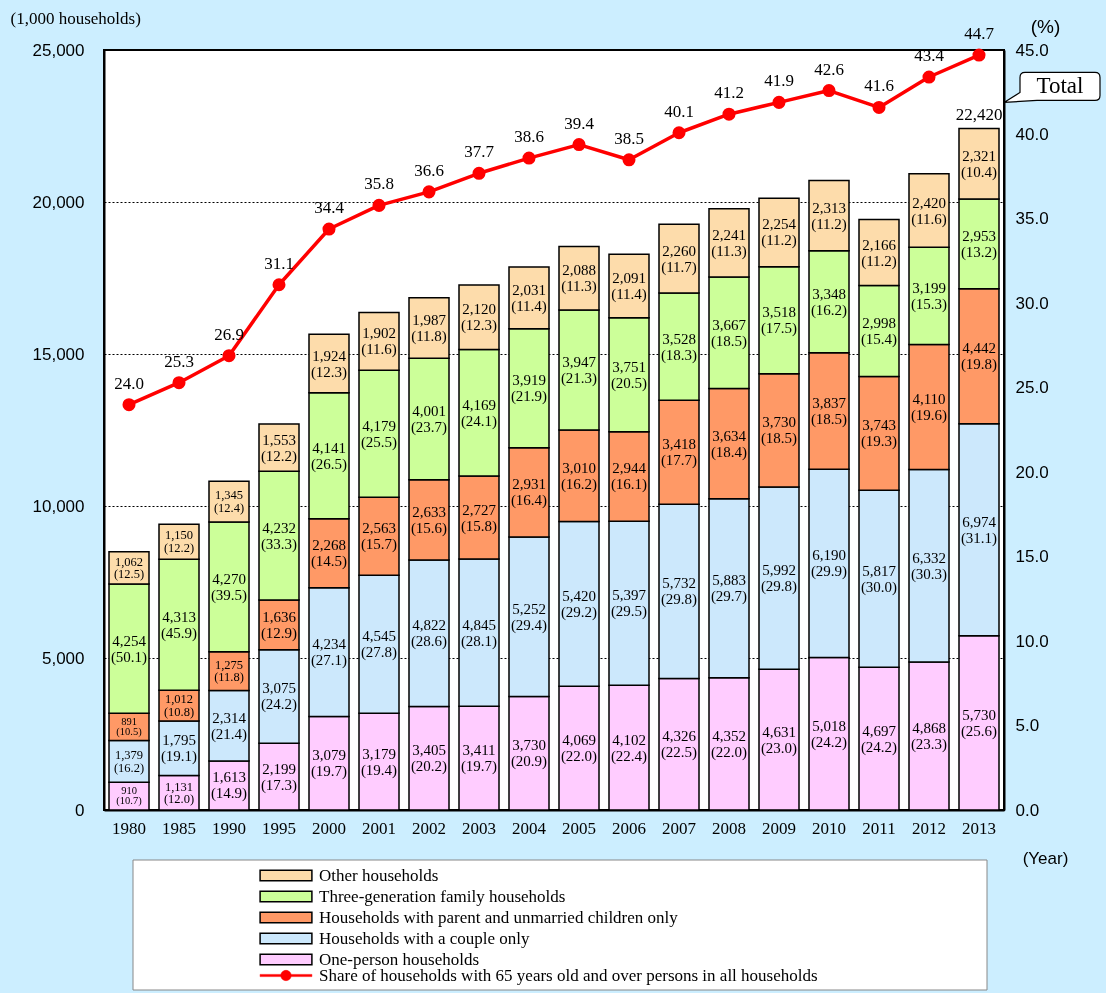 The image size is (1106, 993). Describe the element at coordinates (399, 959) in the screenshot. I see `legend-label: One-person households` at that location.